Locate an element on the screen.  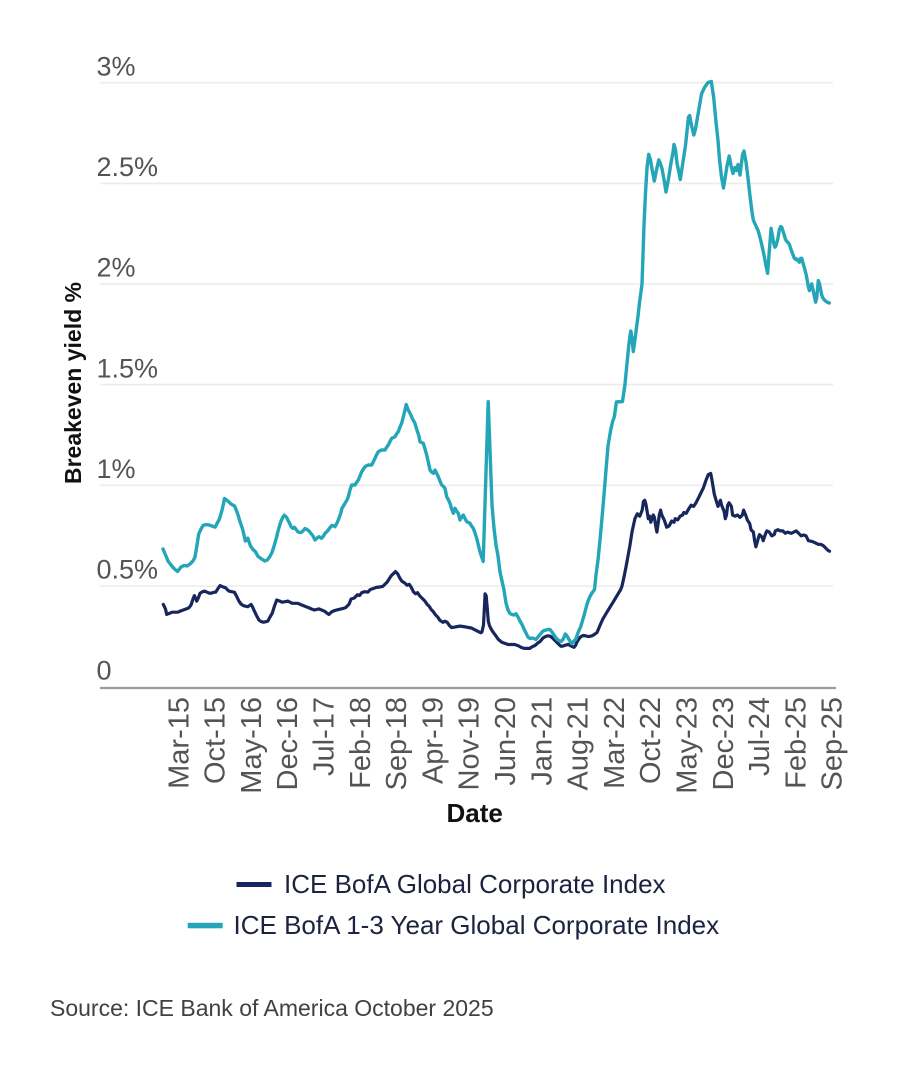
svg-text: Feb-25 is located at coordinates (796, 743).